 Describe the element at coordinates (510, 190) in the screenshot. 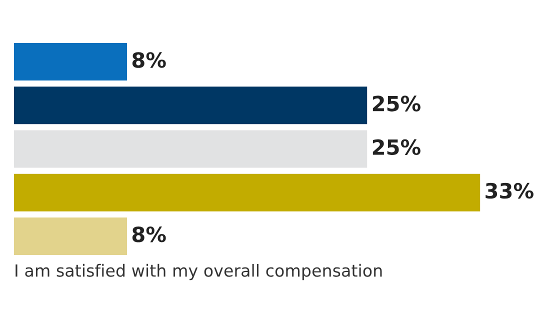

I see `data-label: 33%` at that location.